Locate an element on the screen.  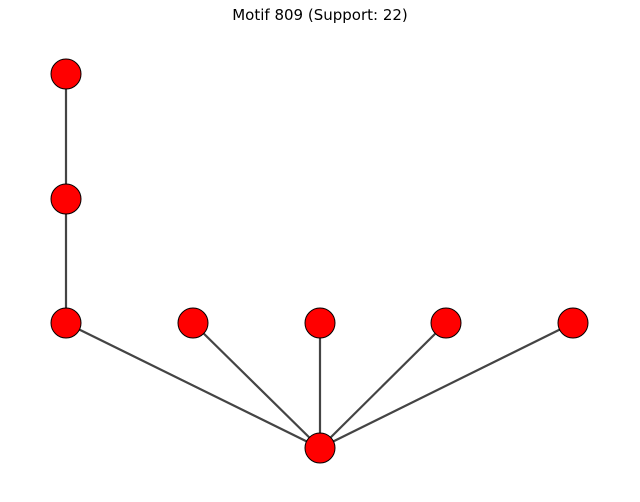
node-n0 is located at coordinates (66, 74).